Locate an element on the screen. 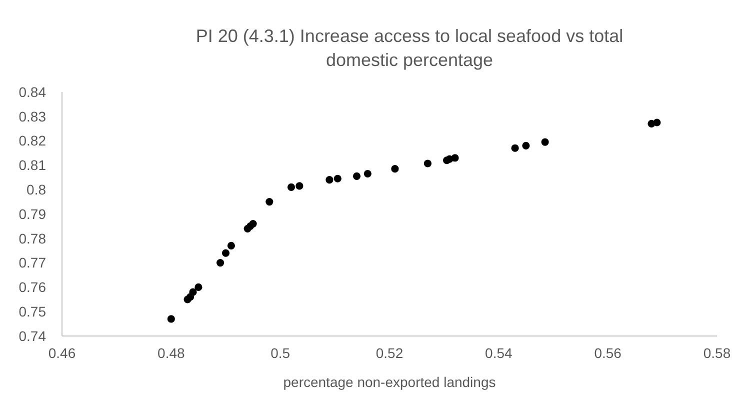 This screenshot has width=735, height=403. y-tick-label: 0.74 is located at coordinates (32, 336).